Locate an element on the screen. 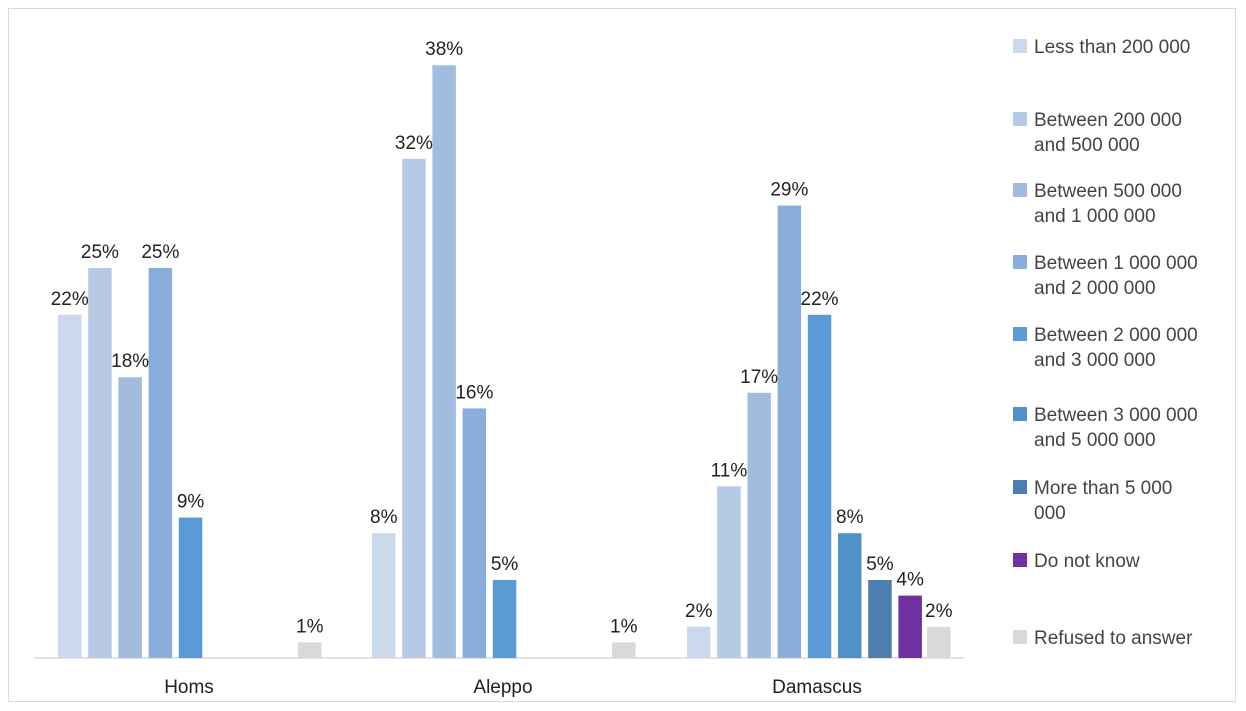 This screenshot has width=1246, height=711. legend-item-3: Between 500 000 and 1 000 000 is located at coordinates (1097, 204).